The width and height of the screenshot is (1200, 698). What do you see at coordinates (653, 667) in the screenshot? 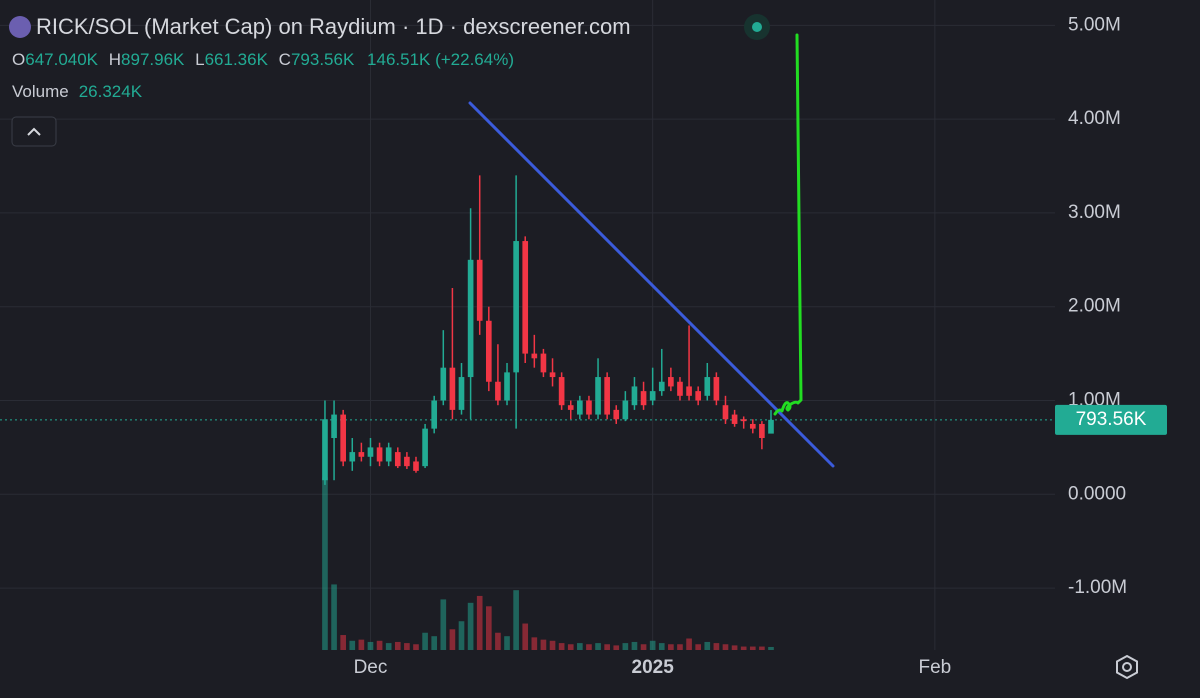
I see `x-tick-label: 2025` at bounding box center [653, 667].